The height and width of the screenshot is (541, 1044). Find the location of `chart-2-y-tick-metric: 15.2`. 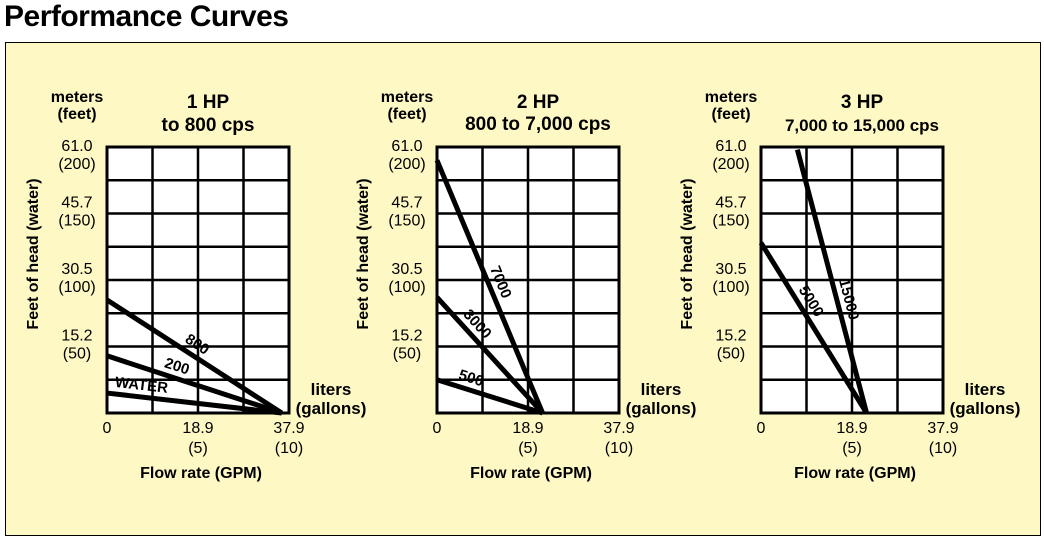

chart-2-y-tick-metric: 15.2 is located at coordinates (406, 336).